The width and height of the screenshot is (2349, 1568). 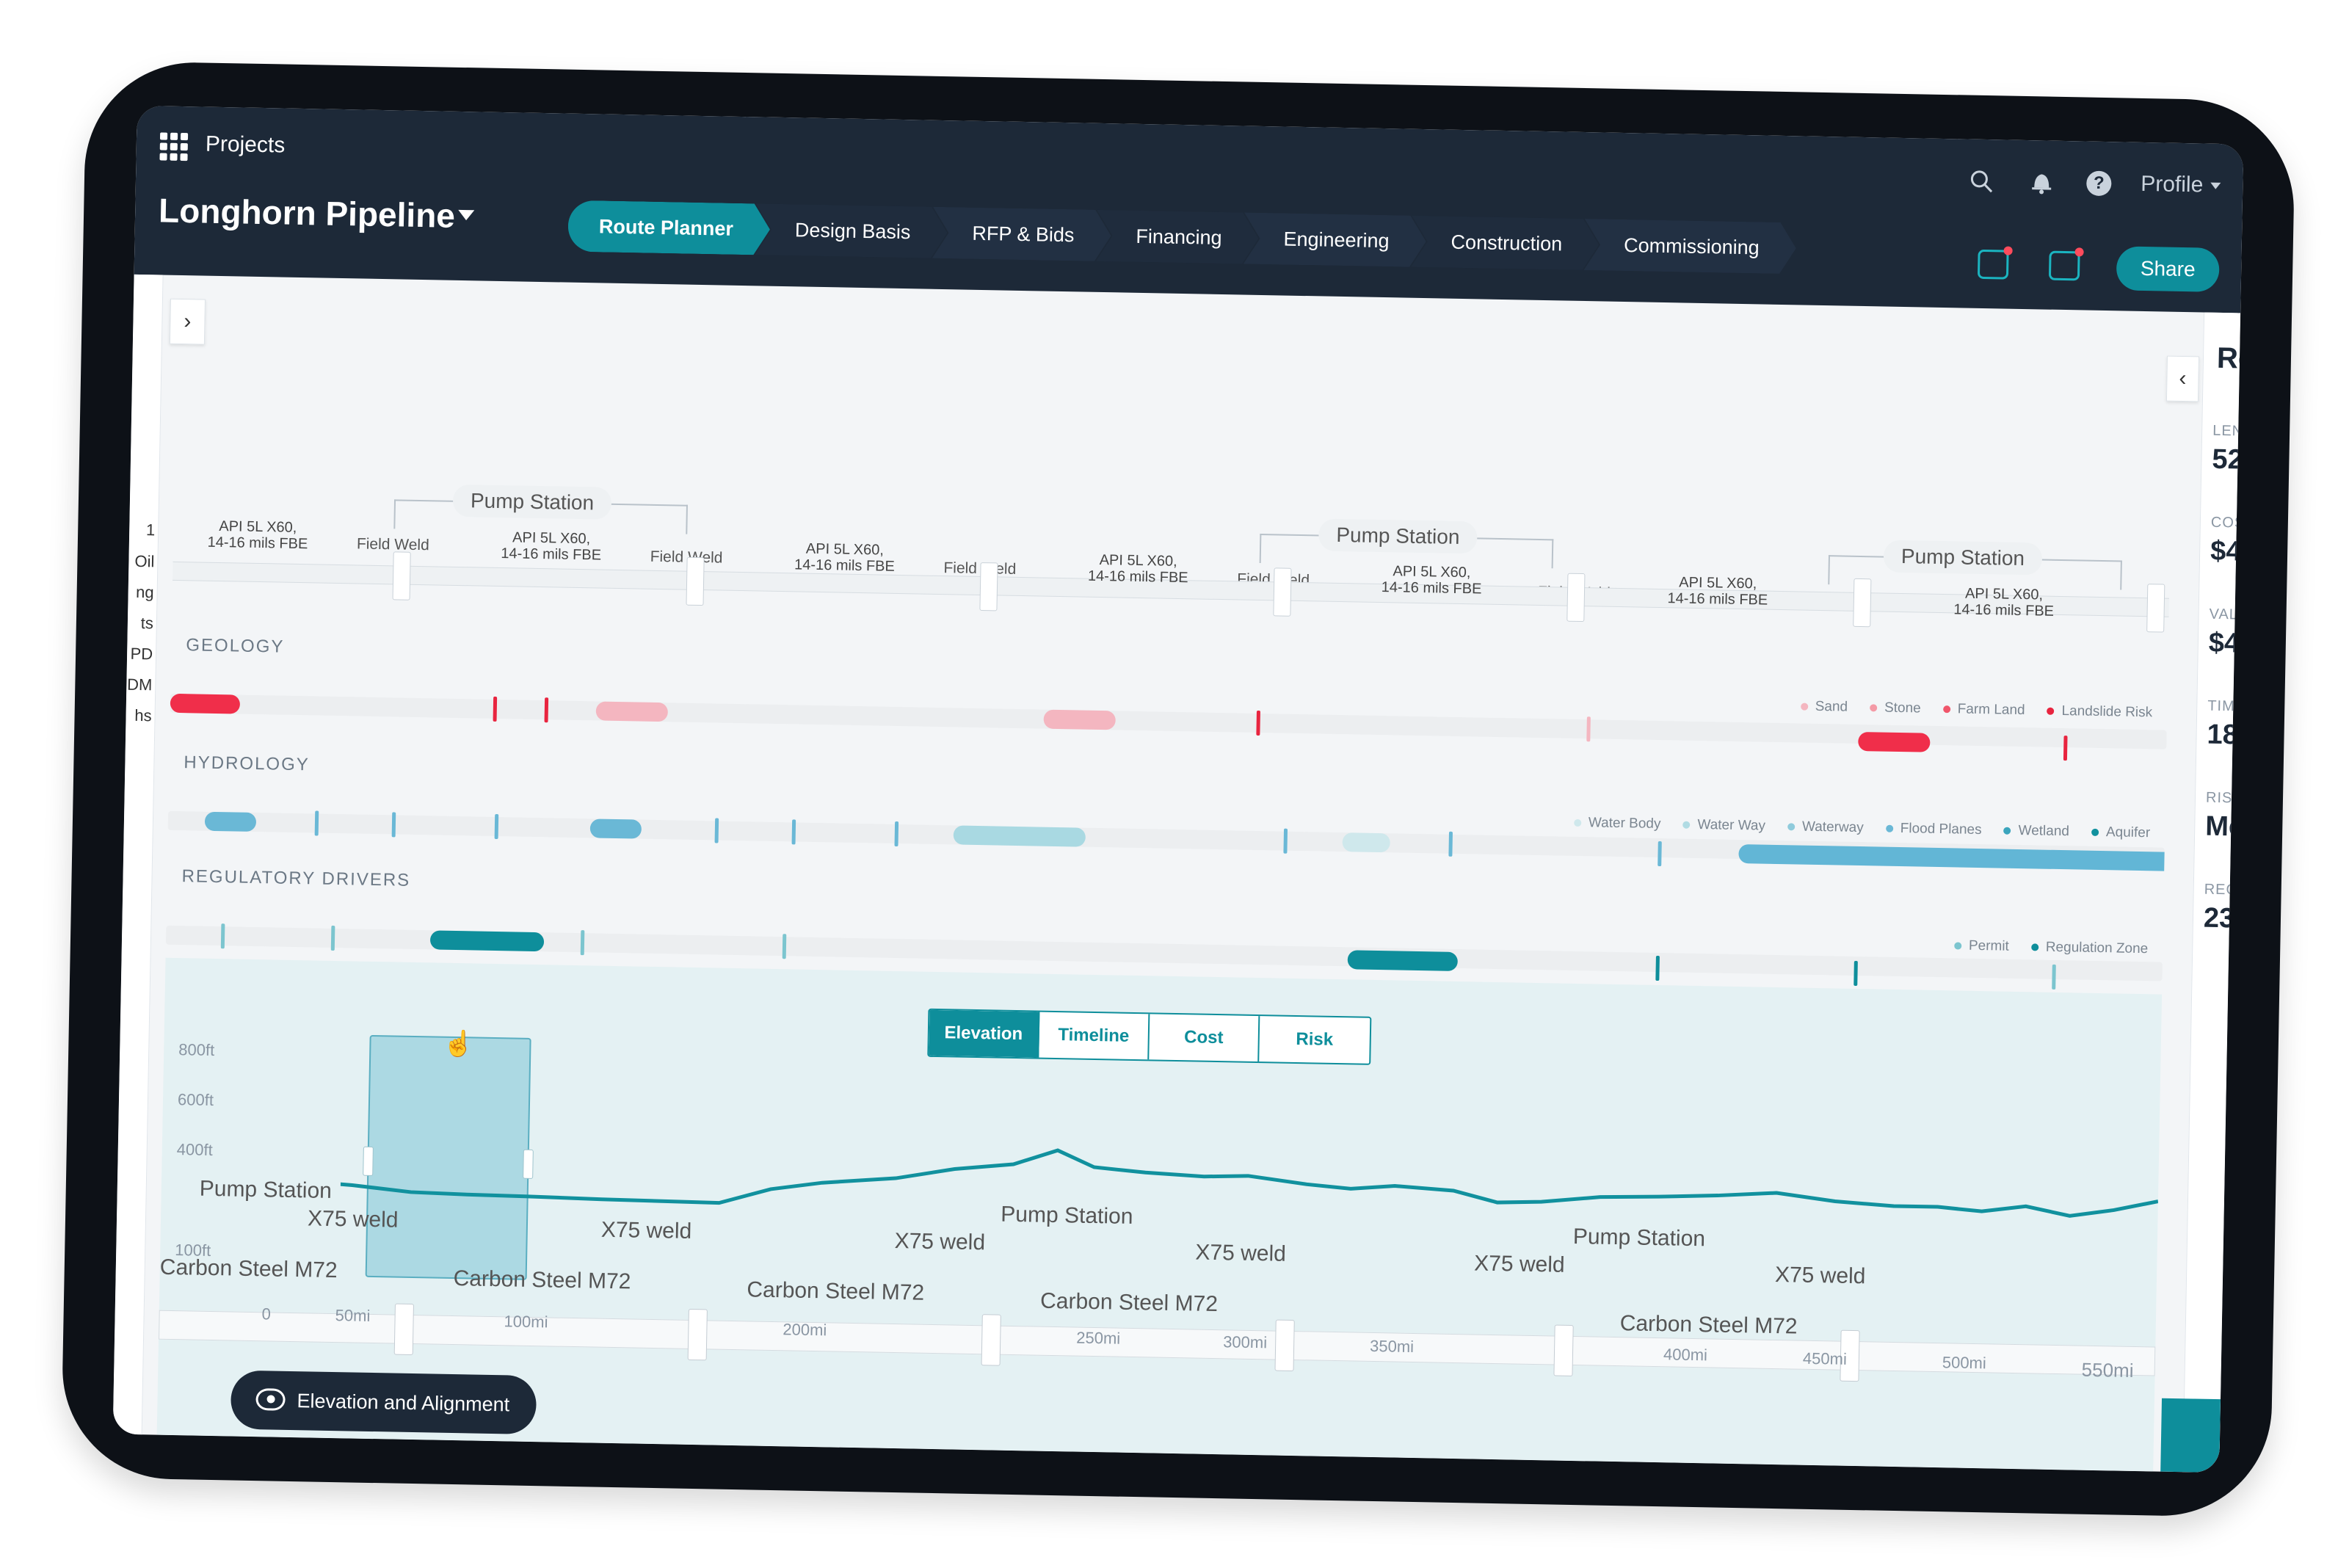 I want to click on project-name: Longhorn Pipeline, so click(x=307, y=213).